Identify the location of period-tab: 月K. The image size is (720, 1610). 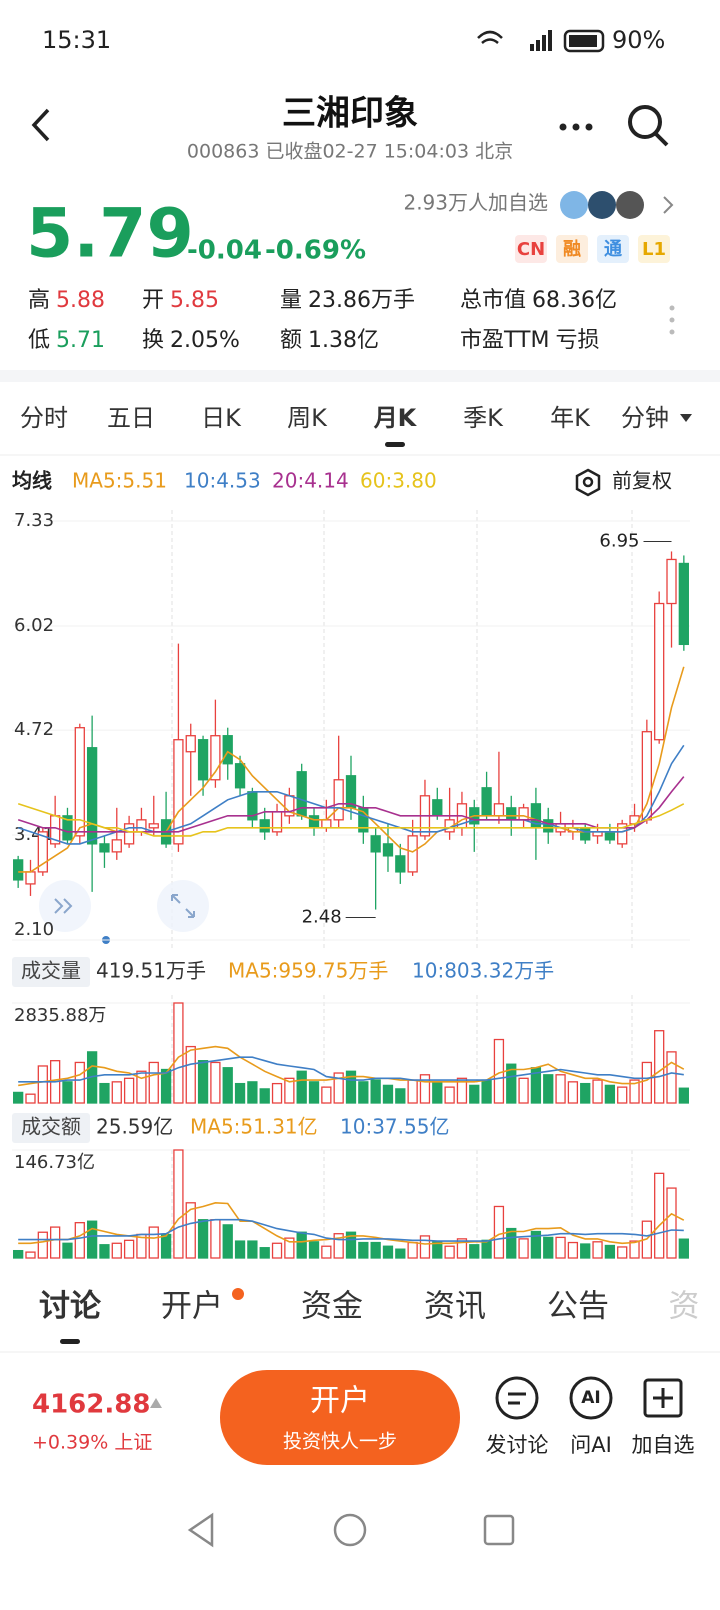
(395, 418).